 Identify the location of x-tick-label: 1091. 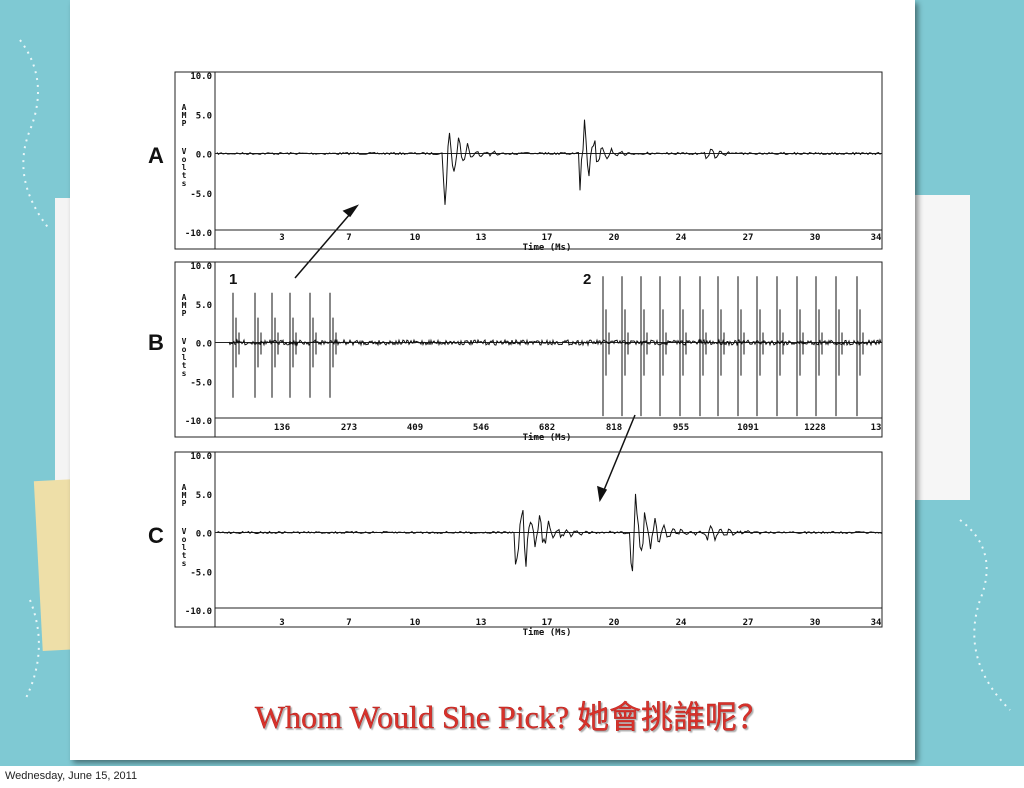
(748, 428).